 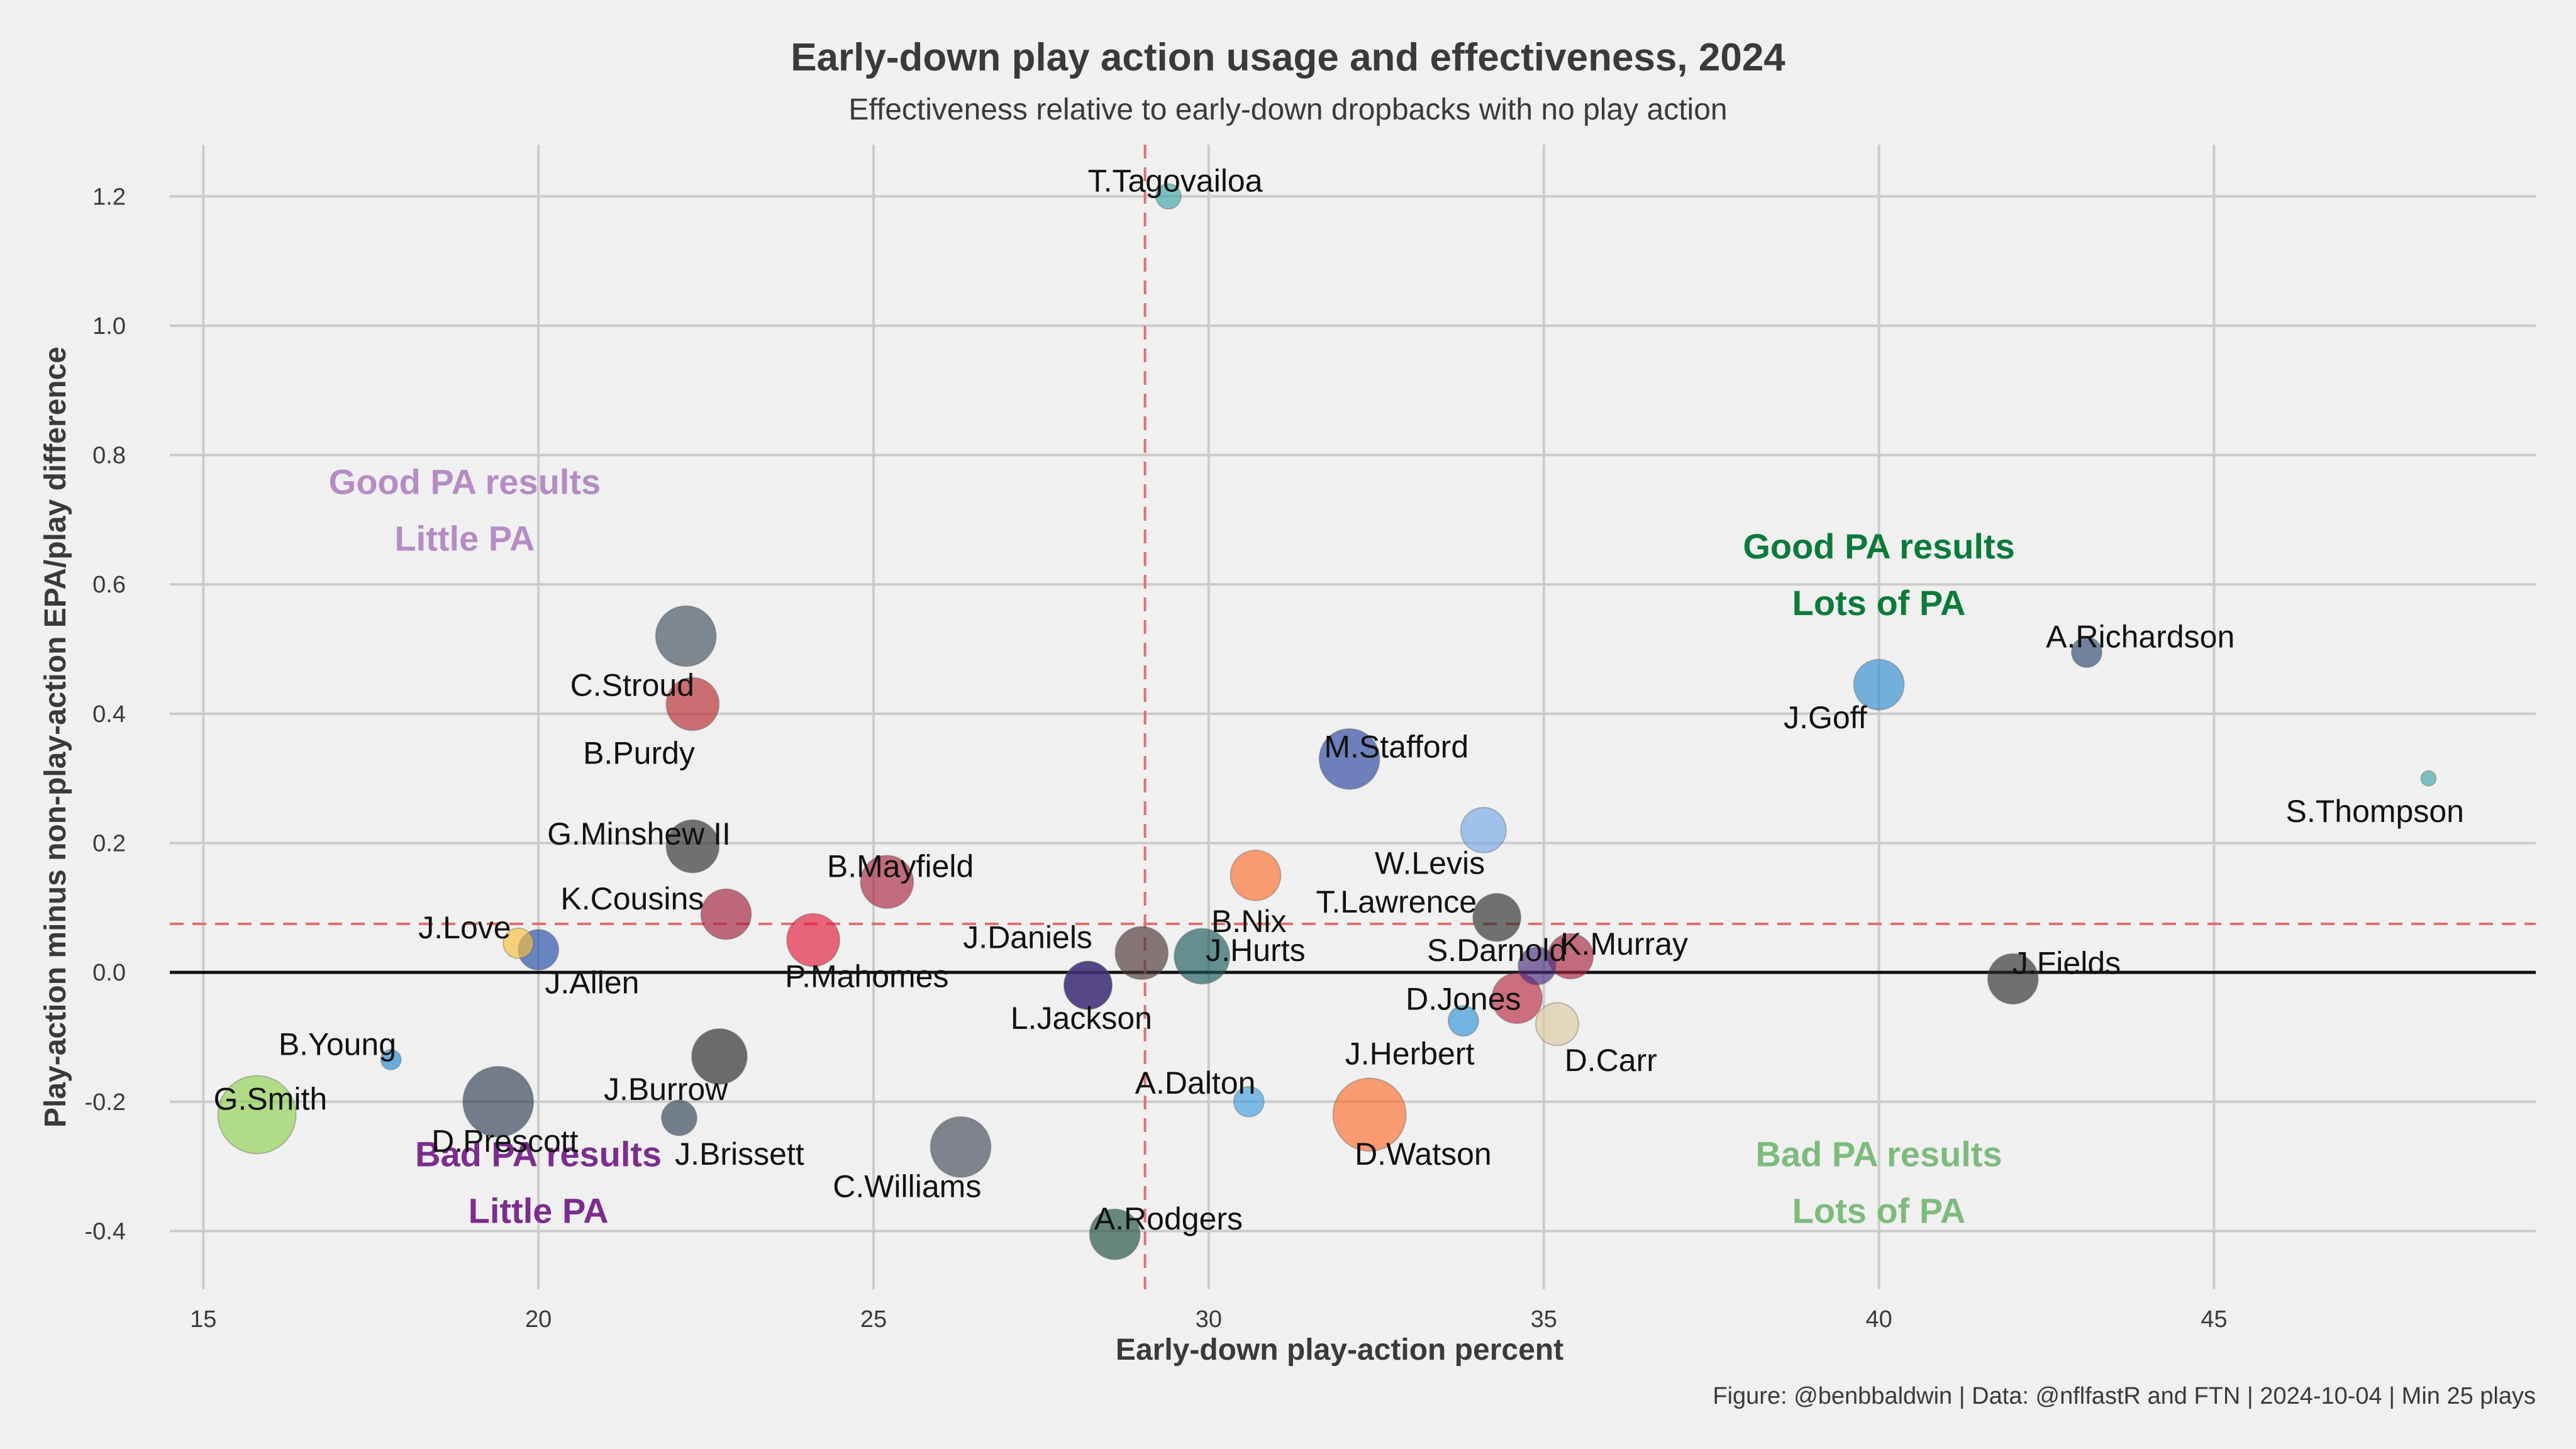 What do you see at coordinates (686, 636) in the screenshot?
I see `point-c-stroud` at bounding box center [686, 636].